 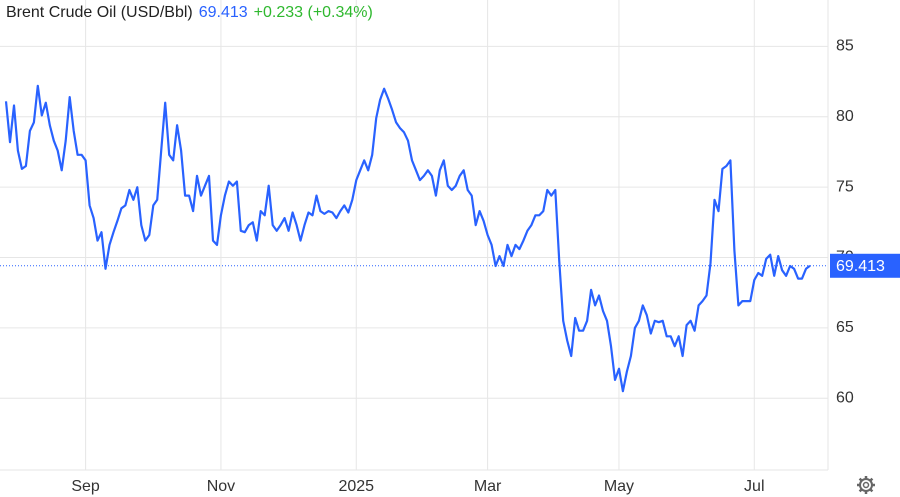 I want to click on last-price: 69.413, so click(x=223, y=12).